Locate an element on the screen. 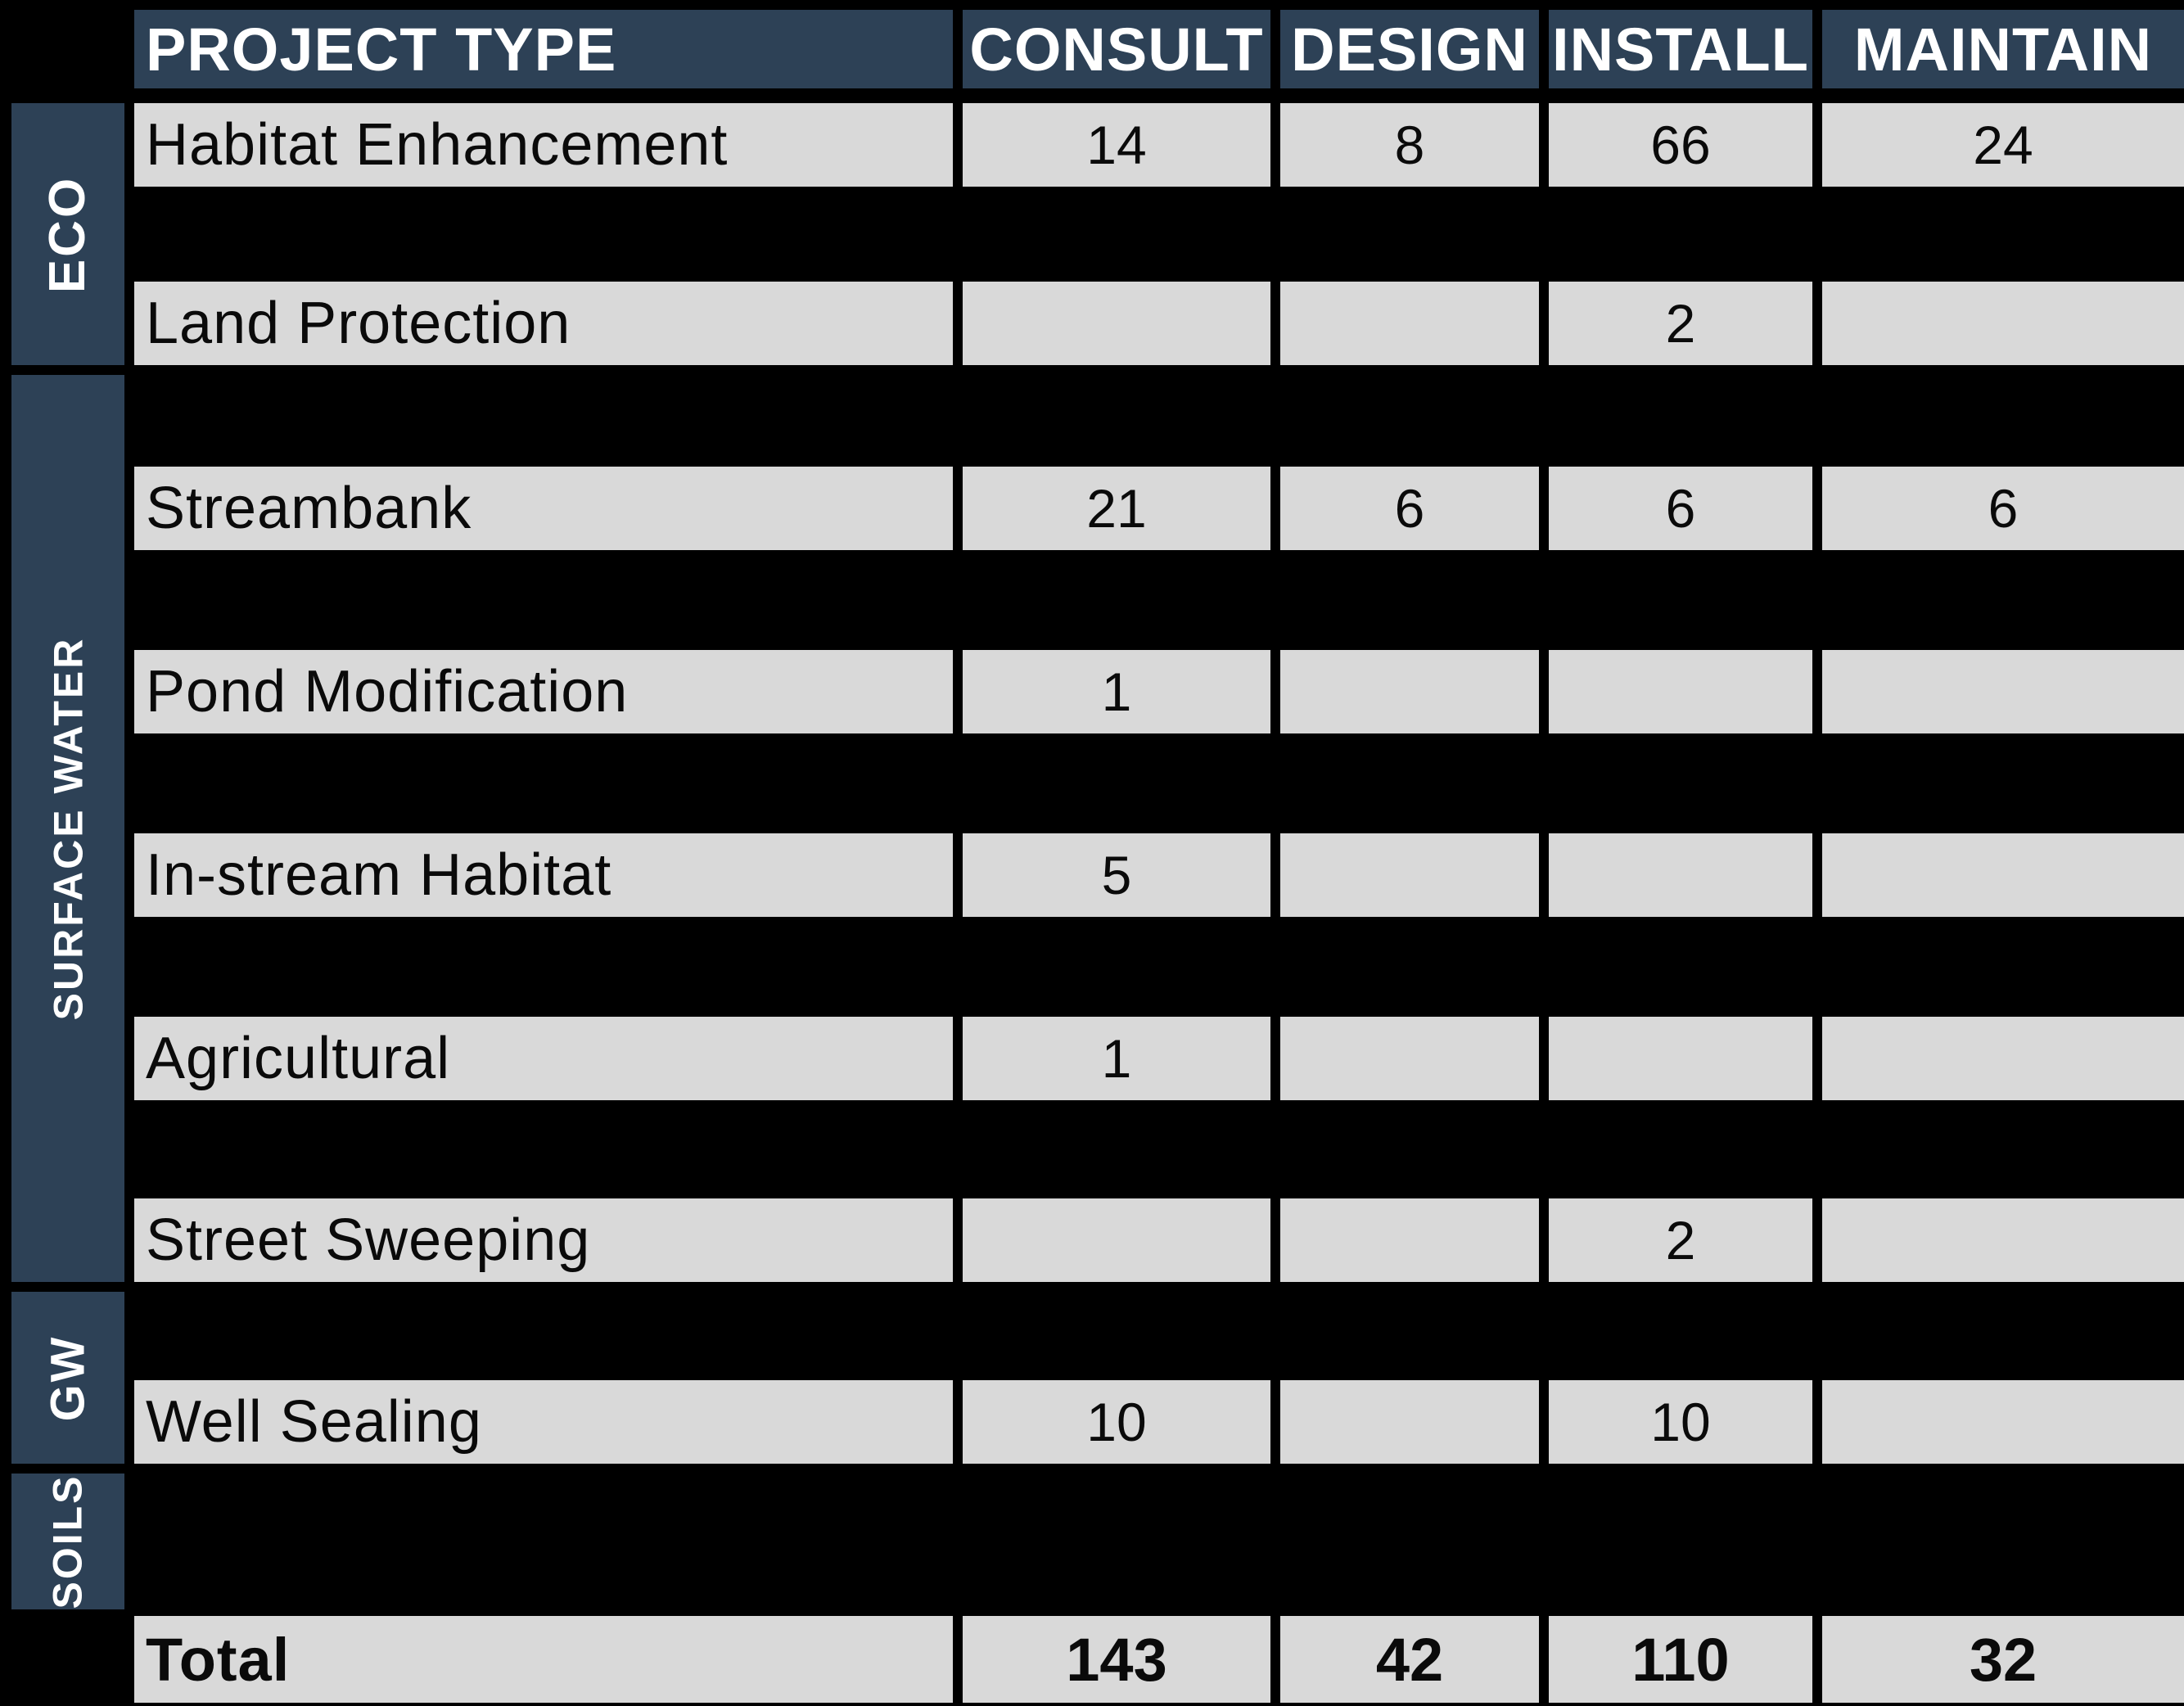  project-type-text: Well Sealing is located at coordinates (314, 1422).